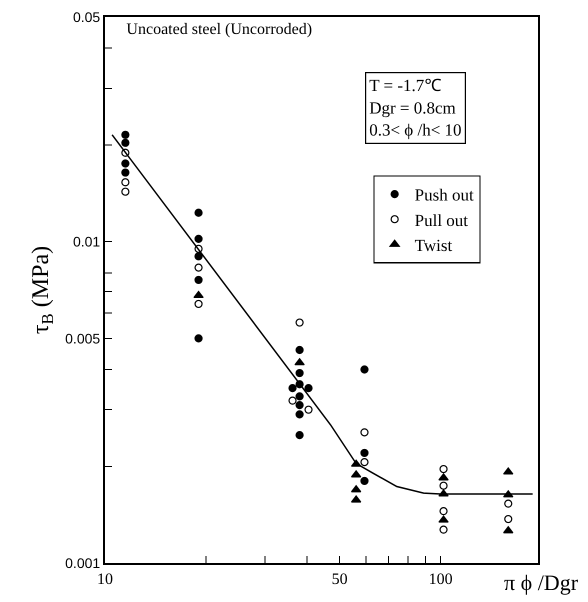 The width and height of the screenshot is (588, 602). I want to click on x-tick-label: 50, so click(340, 579).